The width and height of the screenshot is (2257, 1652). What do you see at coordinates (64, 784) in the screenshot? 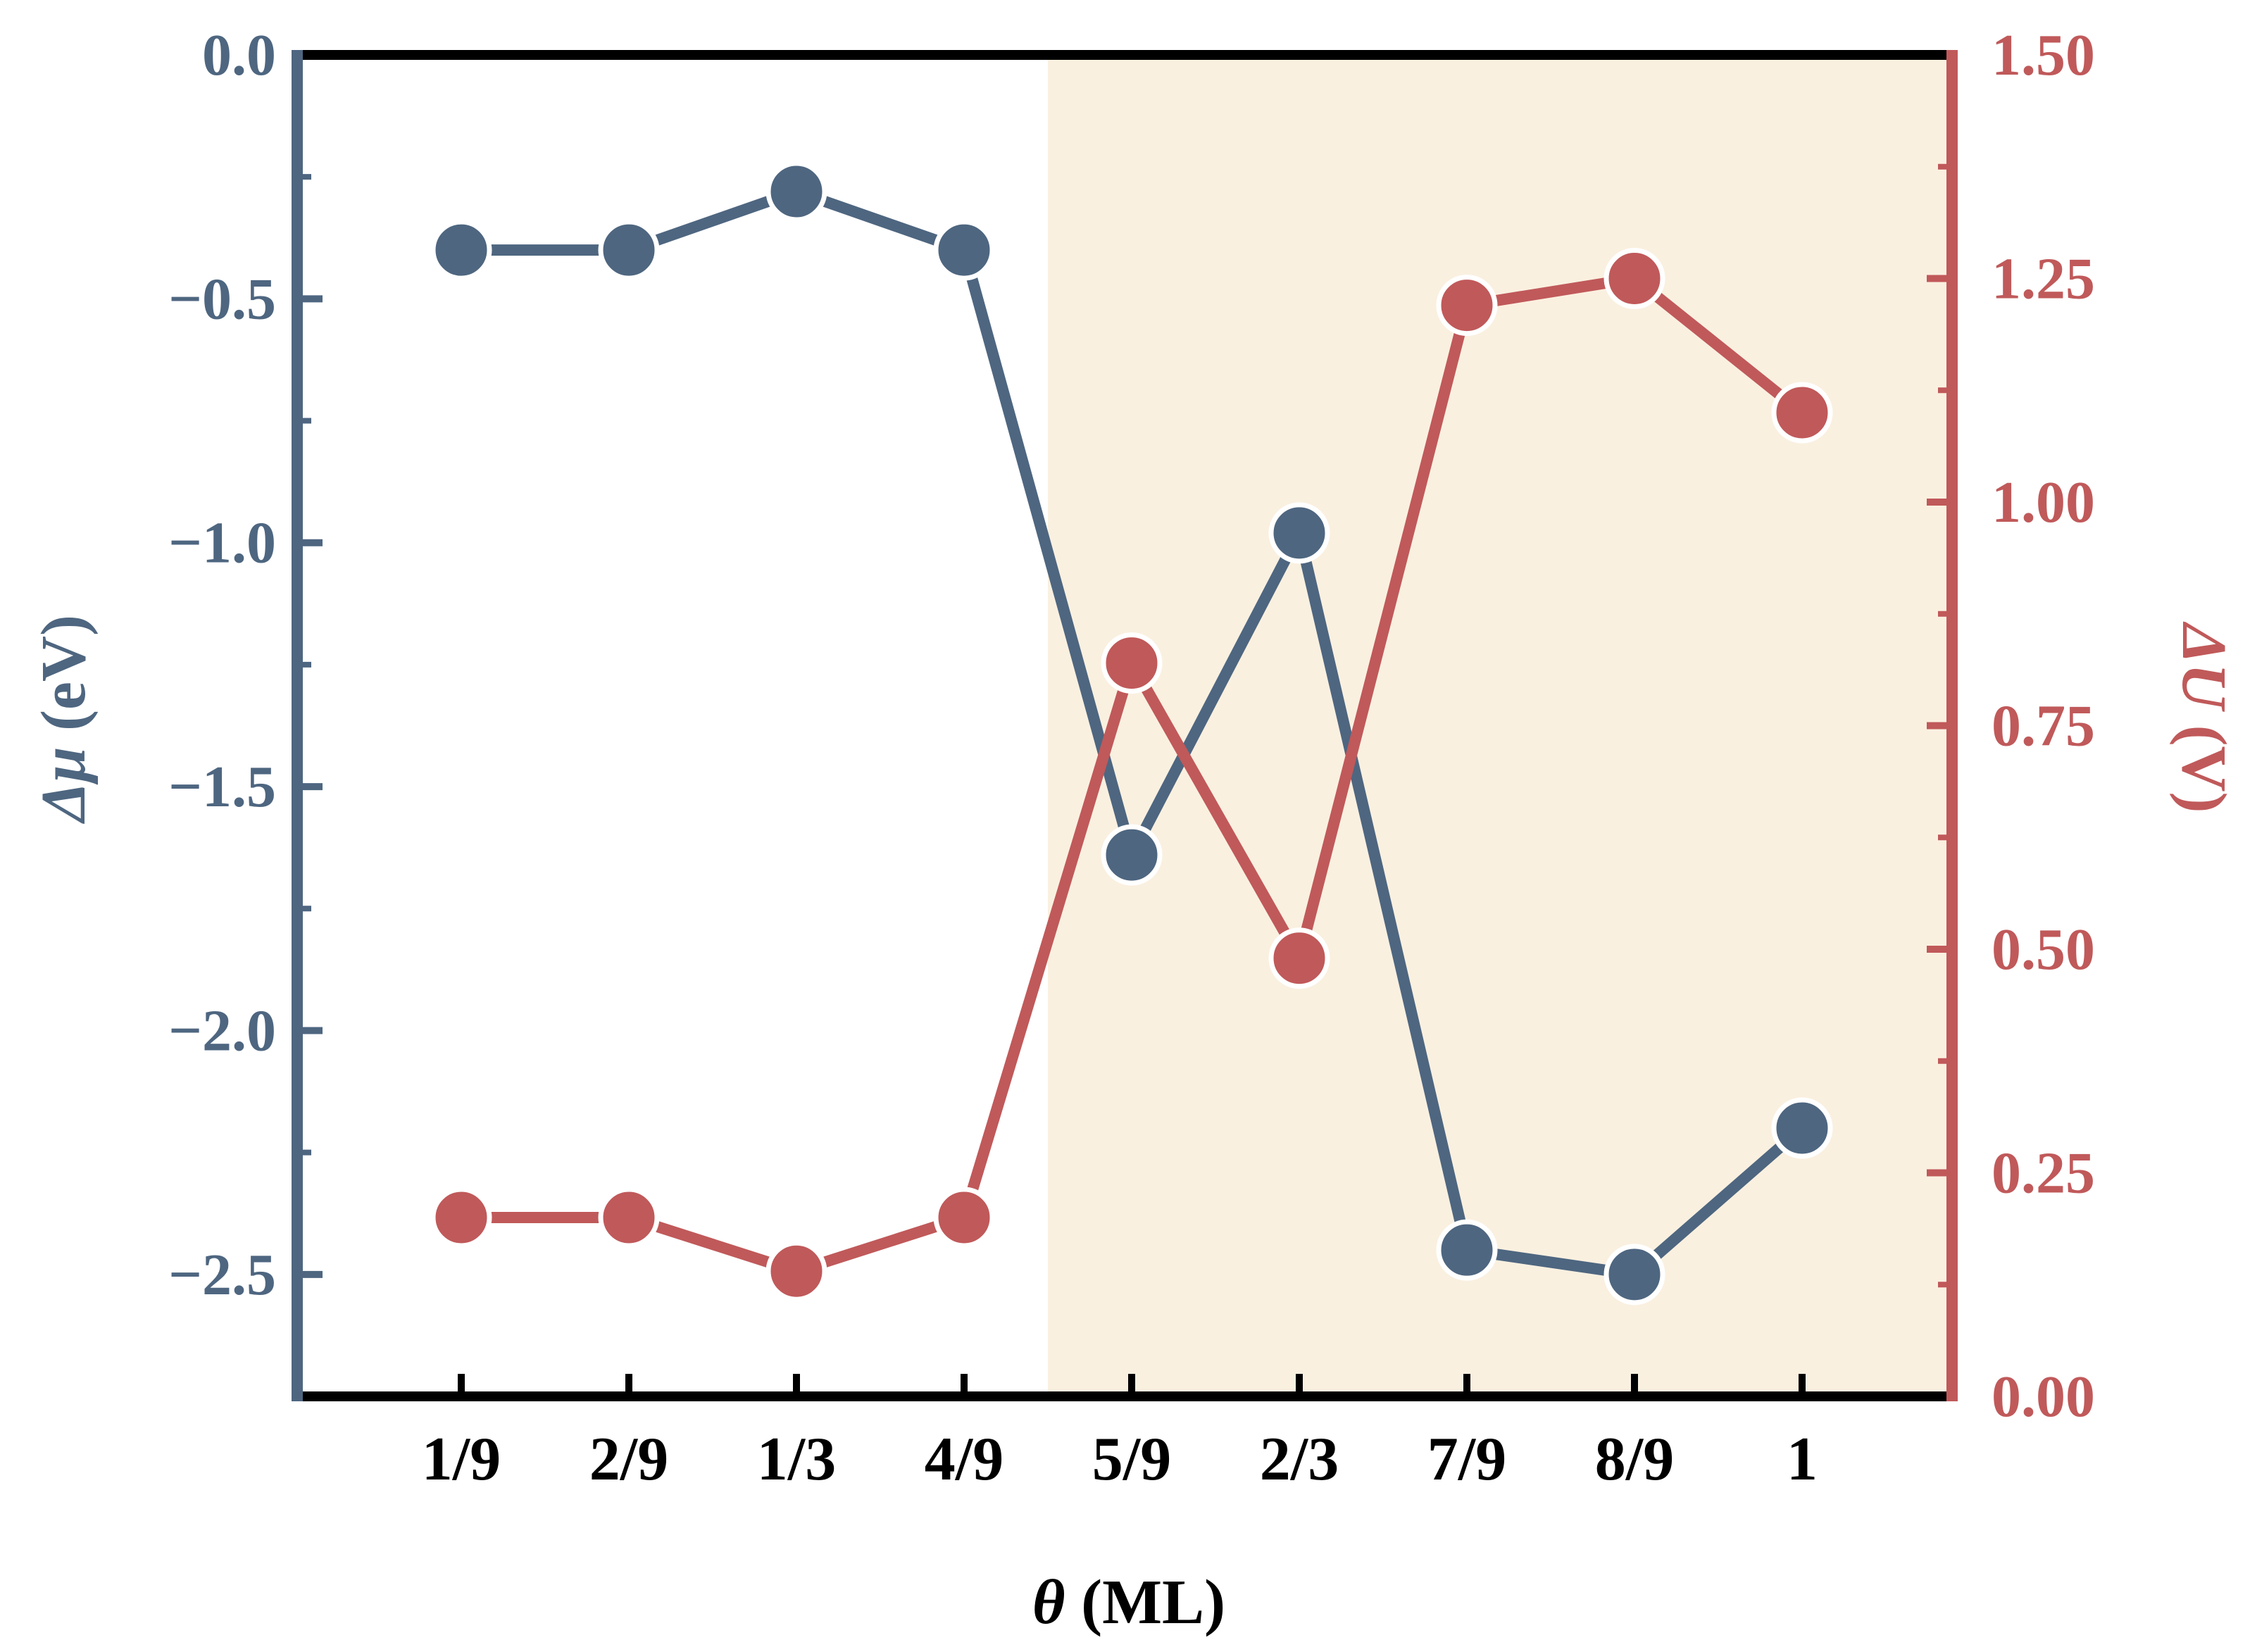
I see `left-axis-title-symbol: Δμ` at bounding box center [64, 784].